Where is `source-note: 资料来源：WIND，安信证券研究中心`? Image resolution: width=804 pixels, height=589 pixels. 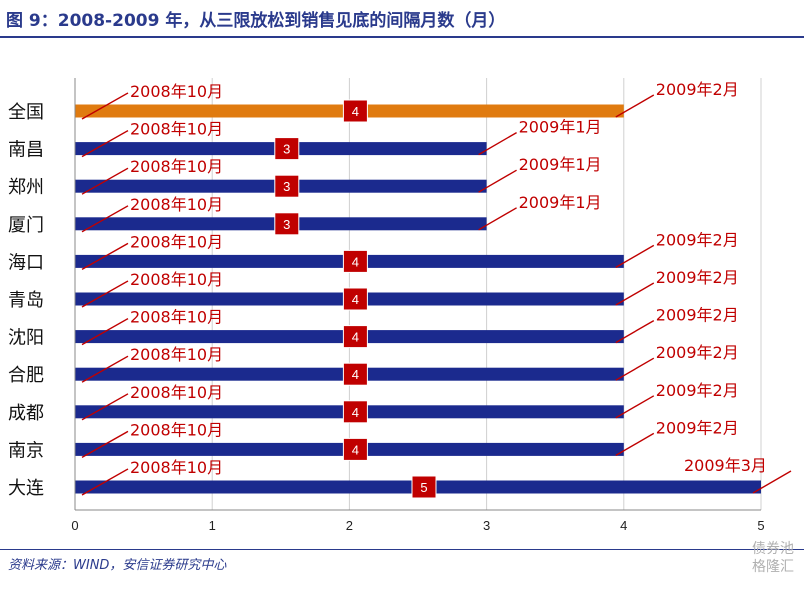 source-note: 资料来源：WIND，安信证券研究中心 is located at coordinates (117, 565).